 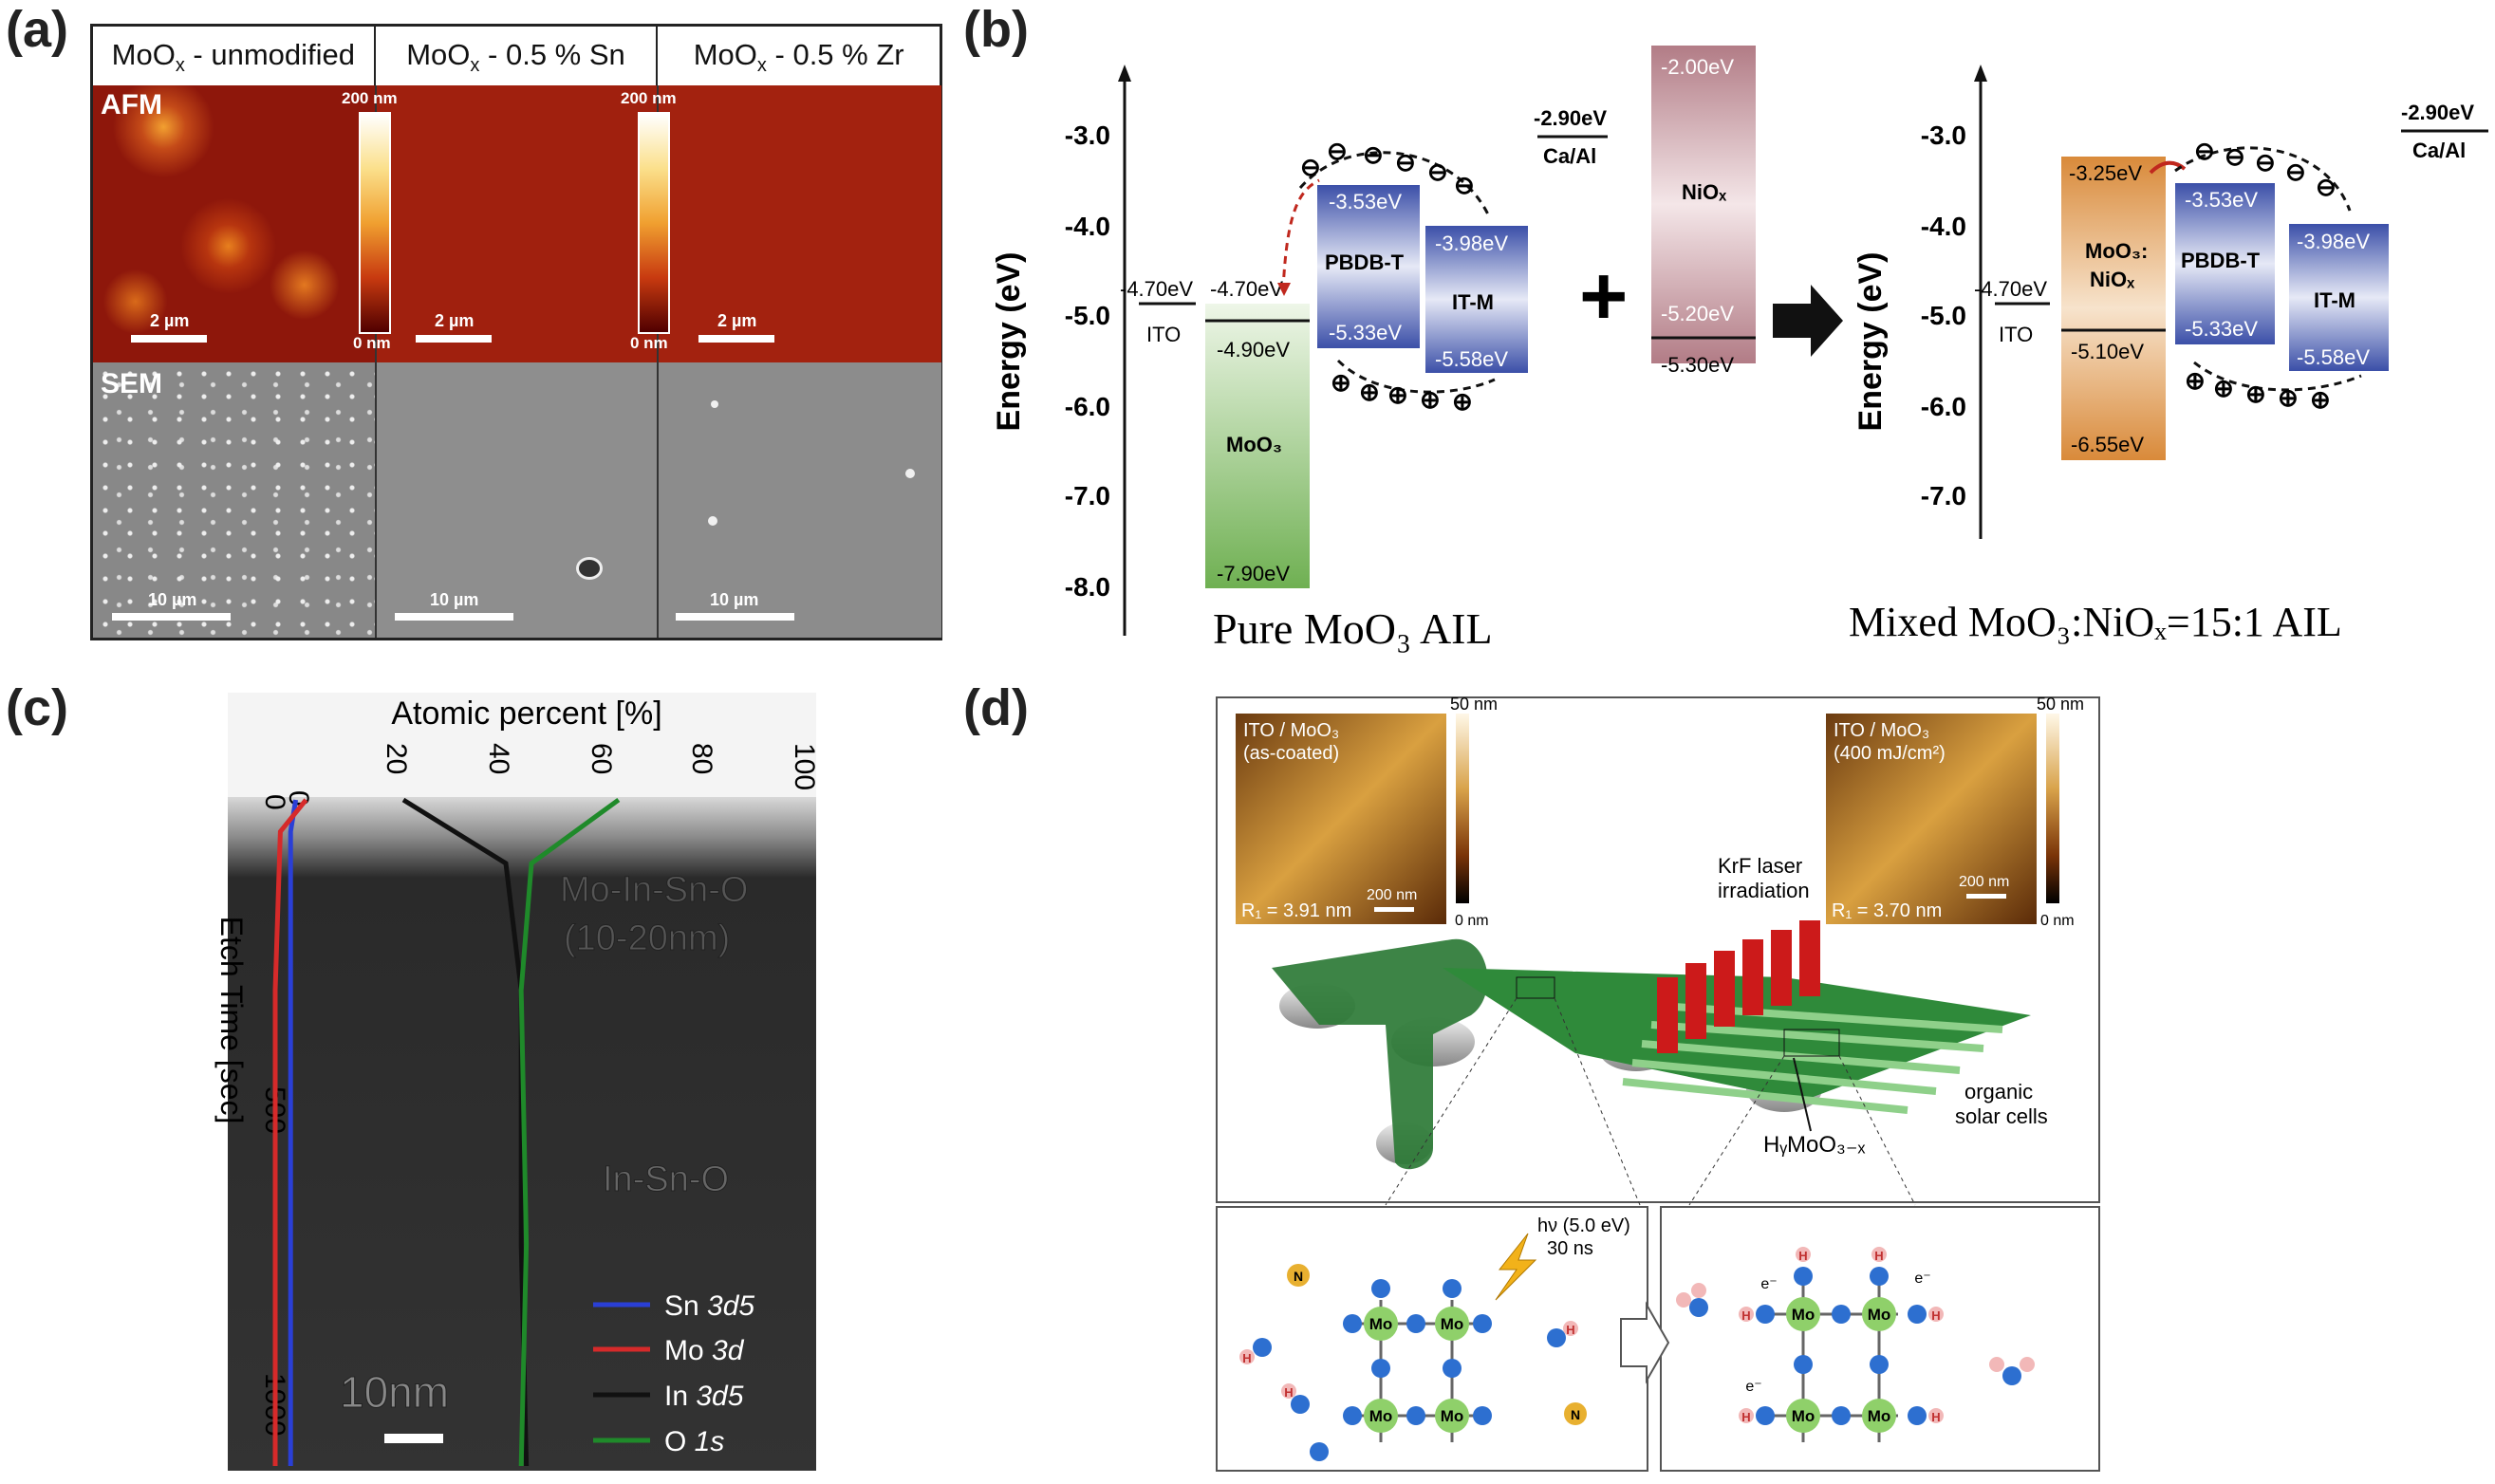 What do you see at coordinates (2225, 263) in the screenshot?
I see `pbdb-bar-right` at bounding box center [2225, 263].